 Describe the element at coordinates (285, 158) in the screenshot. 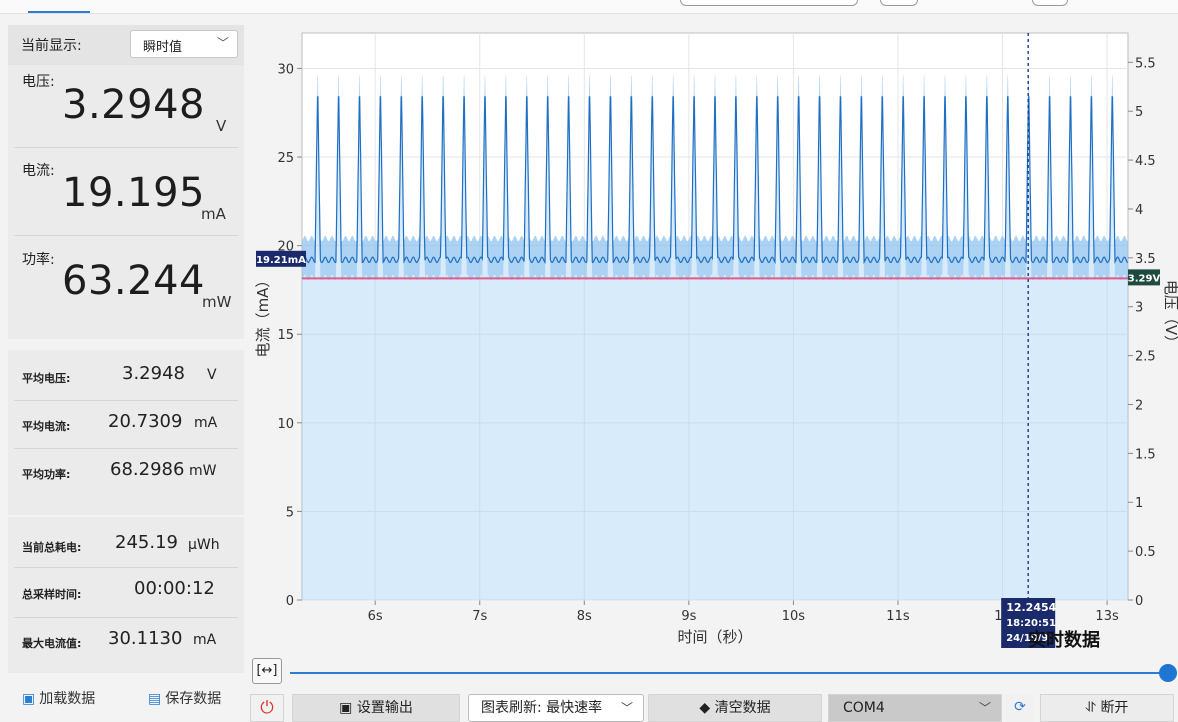

I see `y-tick-label: 25` at that location.